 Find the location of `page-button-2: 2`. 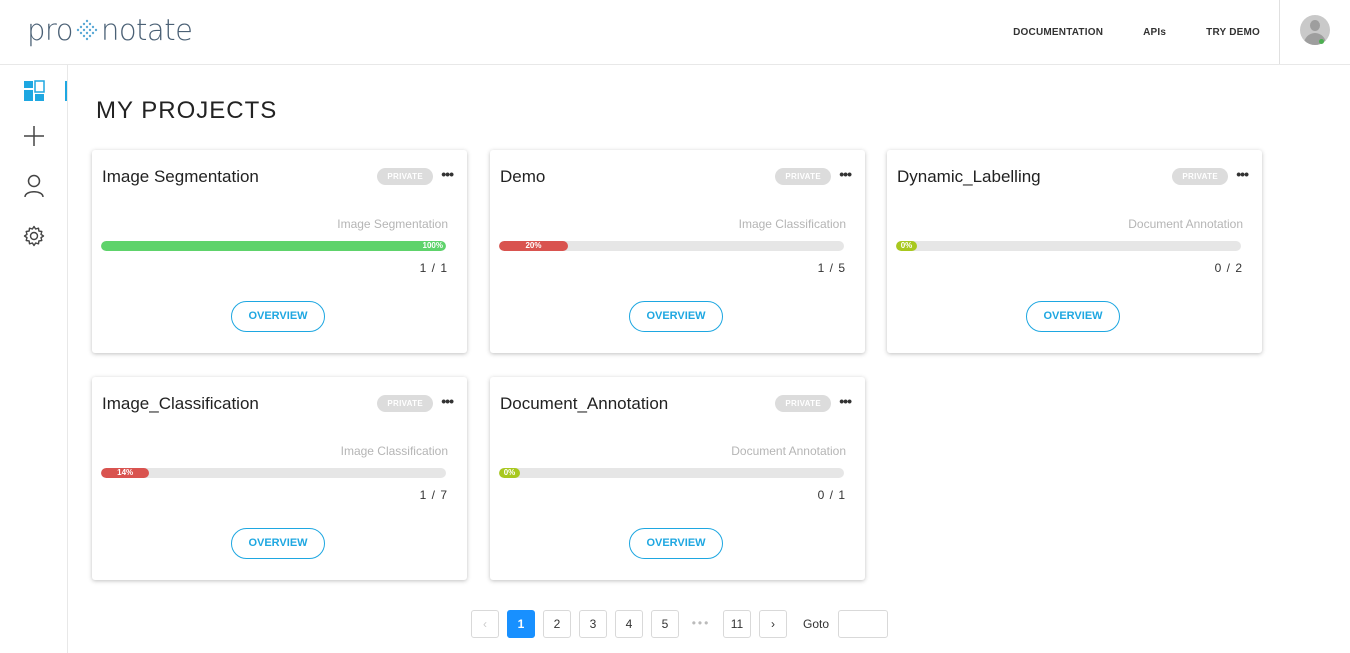

page-button-2: 2 is located at coordinates (557, 624).